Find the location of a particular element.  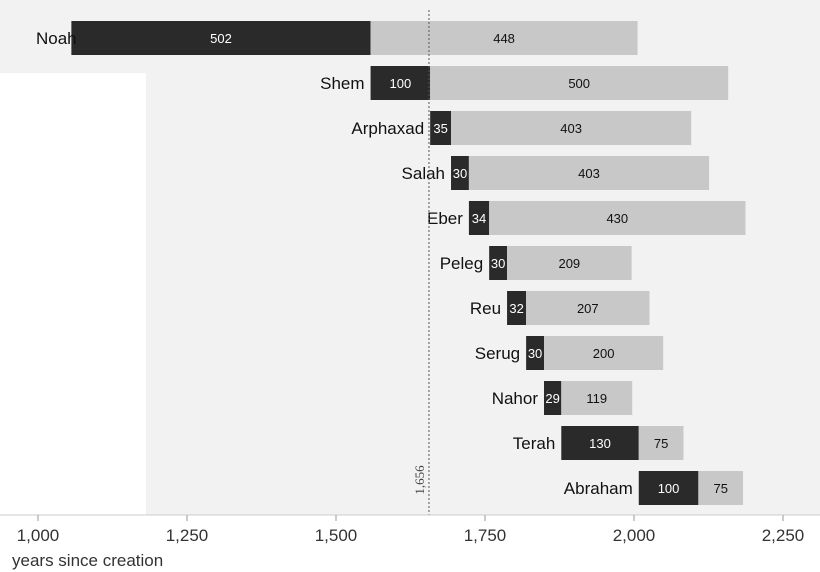

x-tick-label: 2,000 is located at coordinates (634, 535).